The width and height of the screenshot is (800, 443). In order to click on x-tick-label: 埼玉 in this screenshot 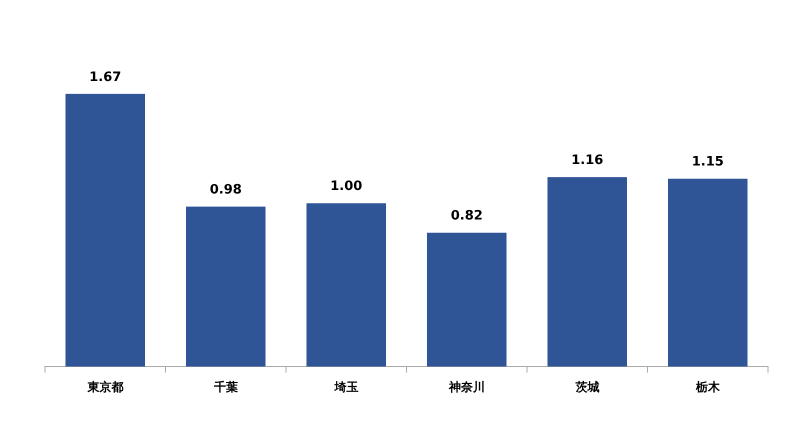, I will do `click(345, 387)`.